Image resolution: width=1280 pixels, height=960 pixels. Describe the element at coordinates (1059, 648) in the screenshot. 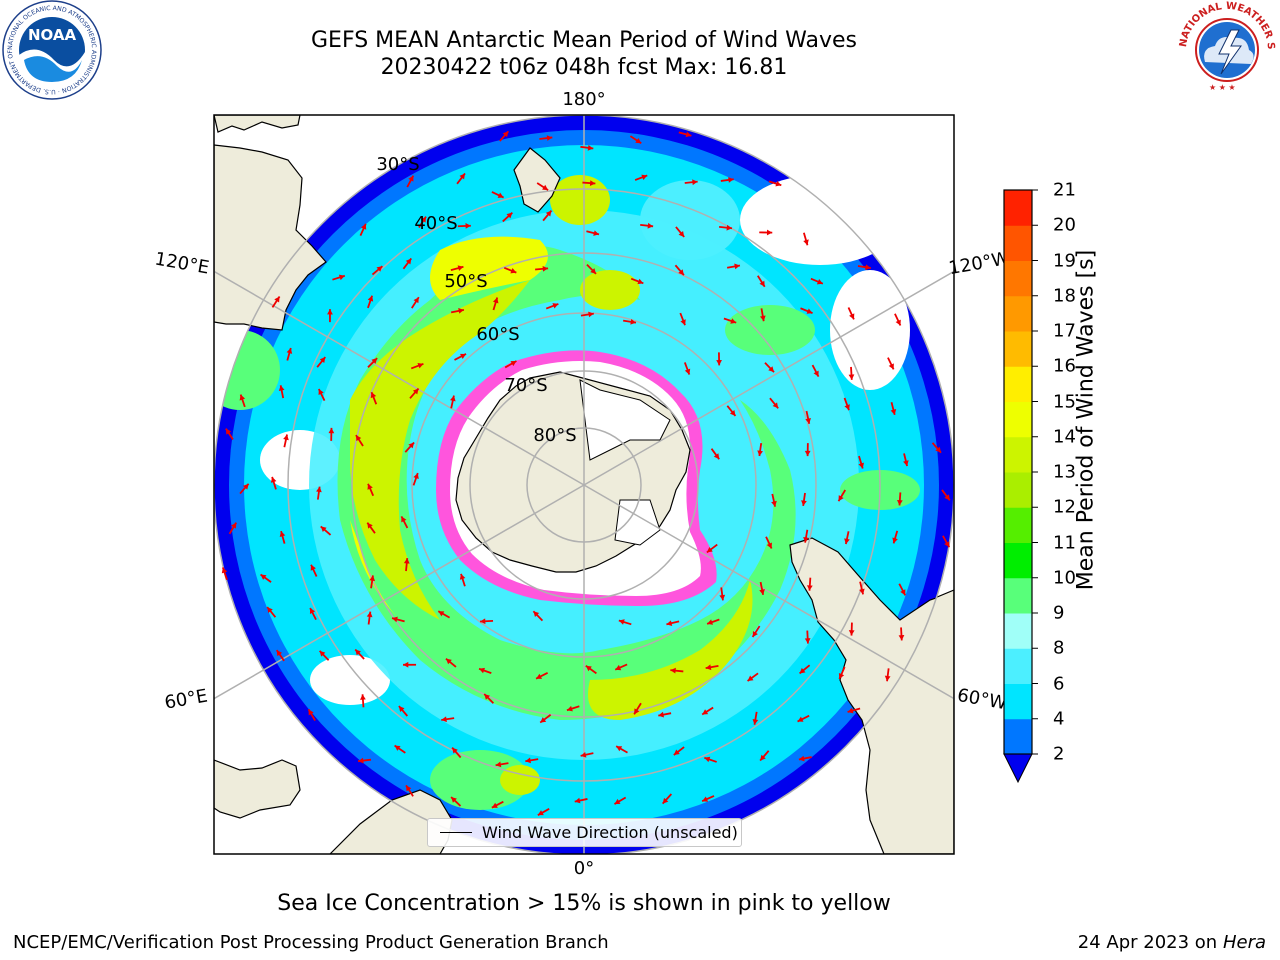

I see `colorbar-tick-label: 8` at that location.